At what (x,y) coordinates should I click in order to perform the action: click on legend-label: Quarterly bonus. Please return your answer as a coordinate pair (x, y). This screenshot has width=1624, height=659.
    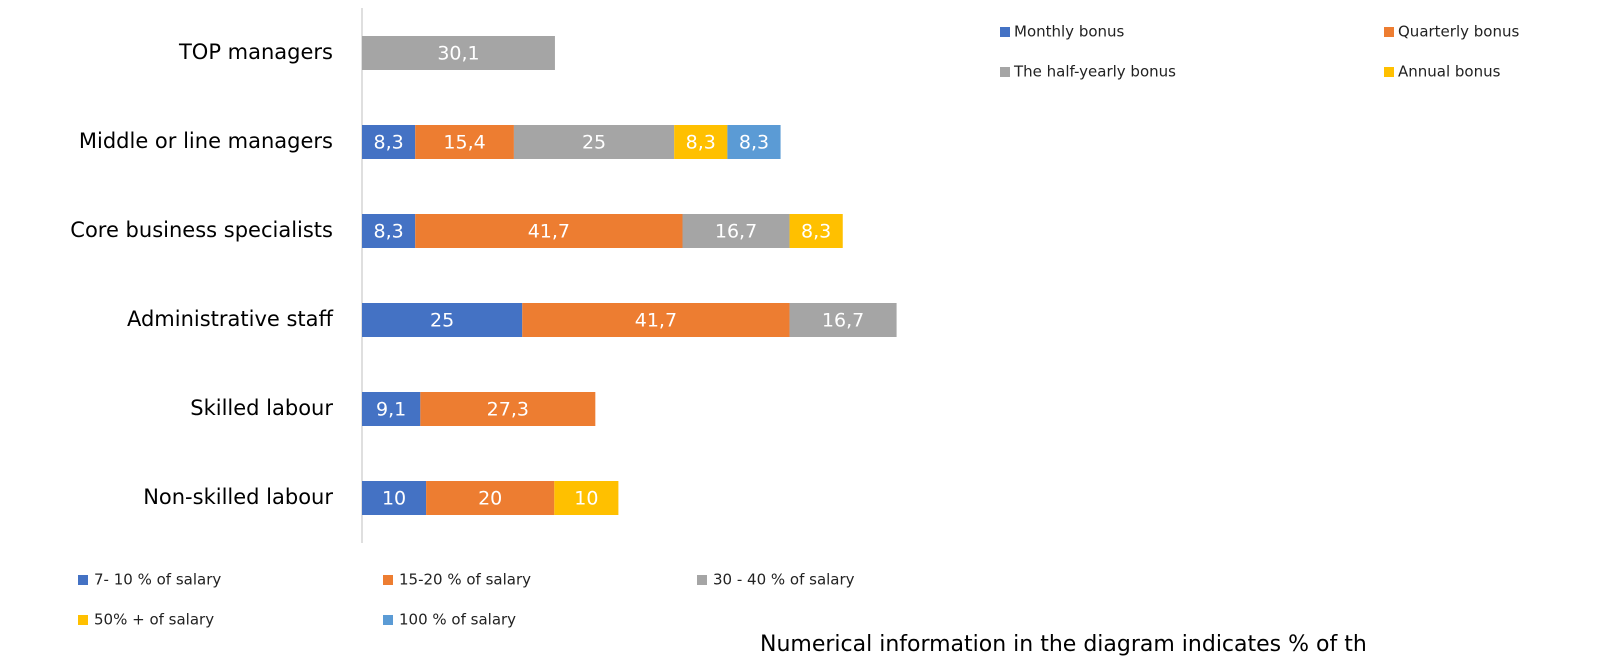
    Looking at the image, I should click on (1458, 32).